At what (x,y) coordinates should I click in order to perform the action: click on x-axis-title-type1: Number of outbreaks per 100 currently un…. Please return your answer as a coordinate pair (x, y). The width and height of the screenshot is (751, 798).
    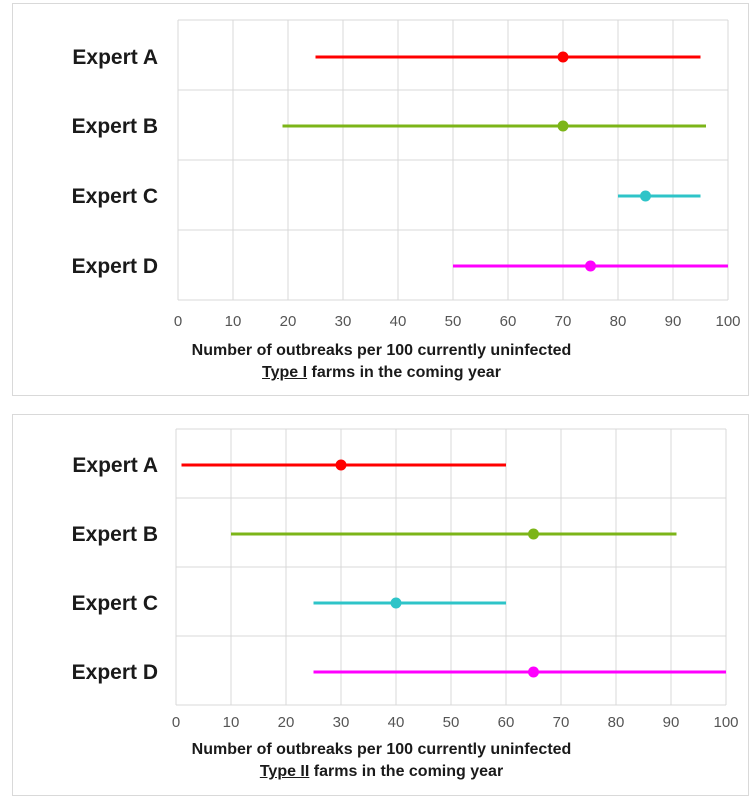
    Looking at the image, I should click on (381, 362).